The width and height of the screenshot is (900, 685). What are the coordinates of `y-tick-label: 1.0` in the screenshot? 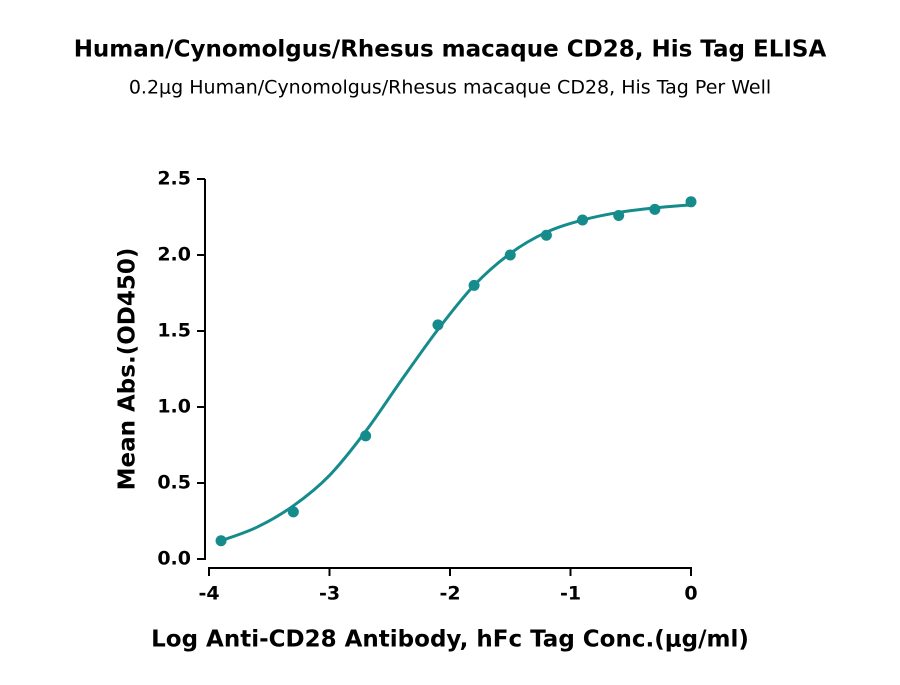 It's located at (174, 407).